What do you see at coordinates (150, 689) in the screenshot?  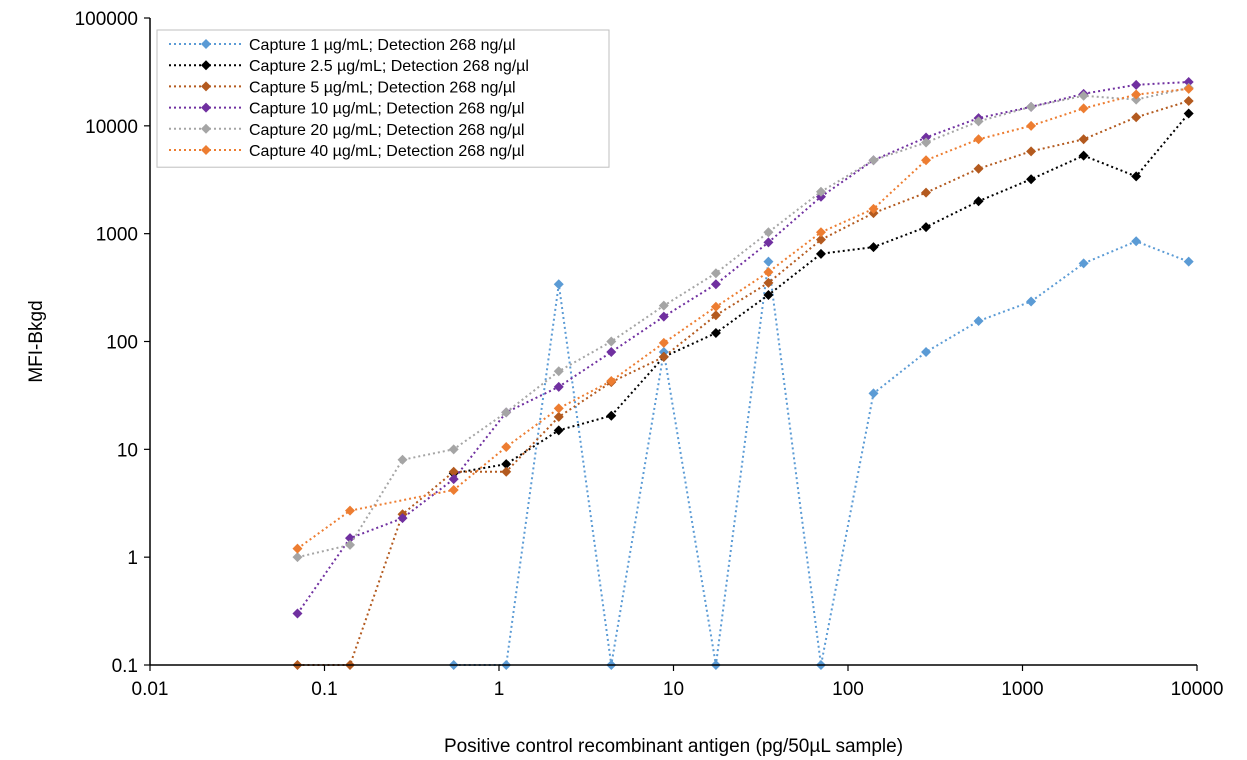 I see `x-tick-label: 0.01` at bounding box center [150, 689].